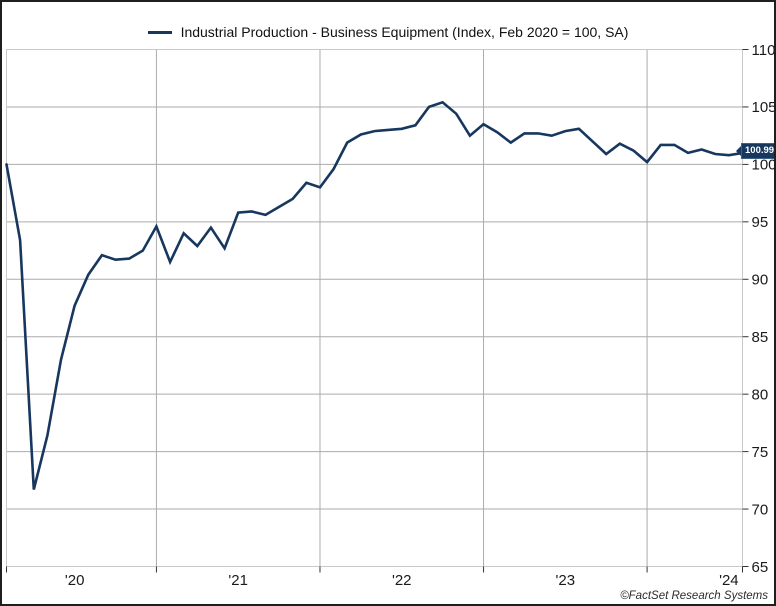 This screenshot has height=606, width=776. Describe the element at coordinates (238, 580) in the screenshot. I see `x-tick-label: '21` at that location.